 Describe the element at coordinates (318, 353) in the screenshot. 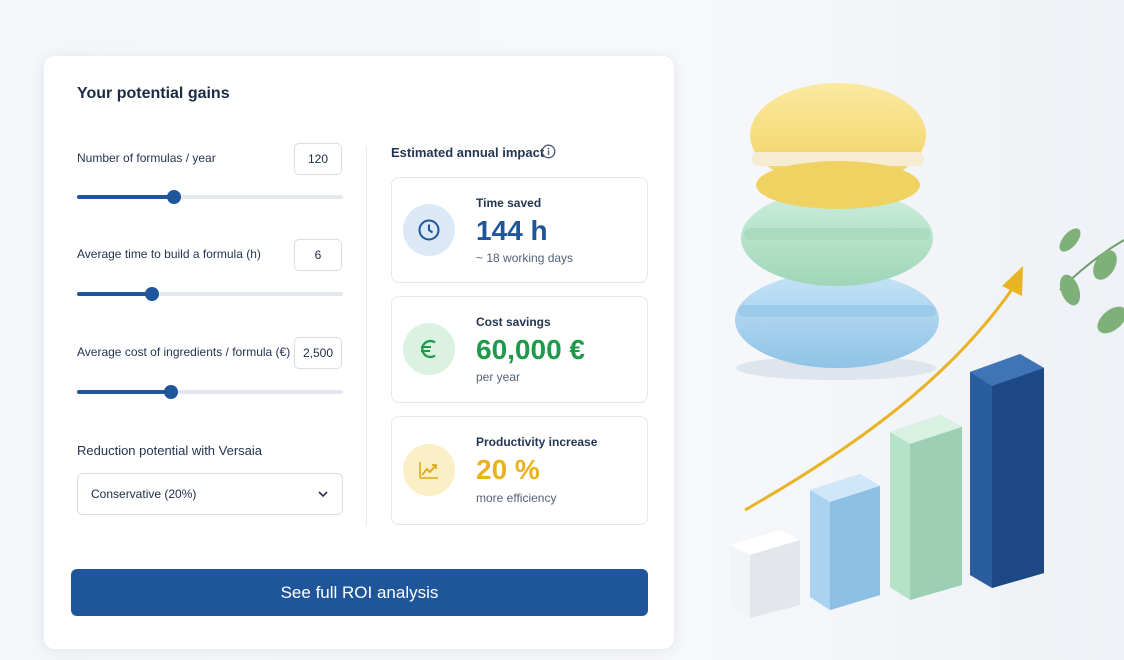

I see `number-input: 2,500` at that location.